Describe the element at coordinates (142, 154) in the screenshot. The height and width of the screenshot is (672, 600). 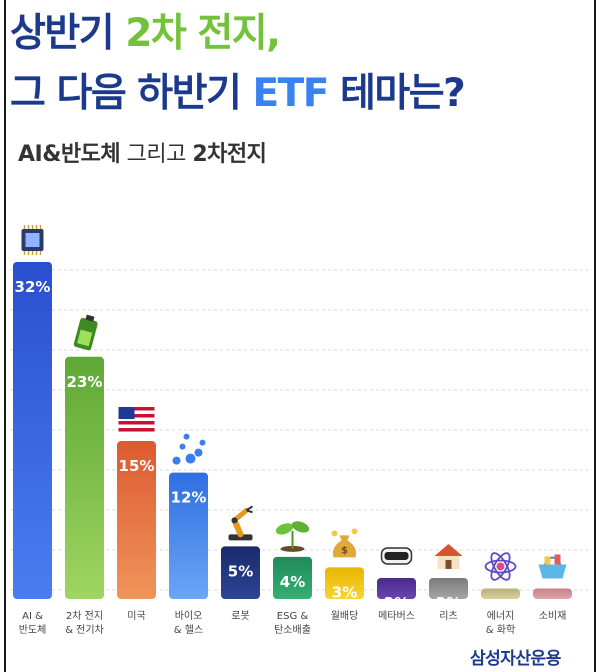
I see `subtitle: AI&반도체 그리고 2차전지` at that location.